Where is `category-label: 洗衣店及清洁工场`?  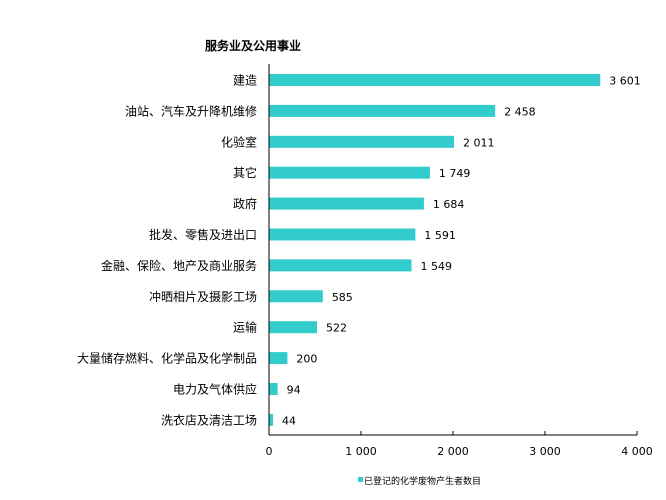 category-label: 洗衣店及清洁工场 is located at coordinates (209, 419).